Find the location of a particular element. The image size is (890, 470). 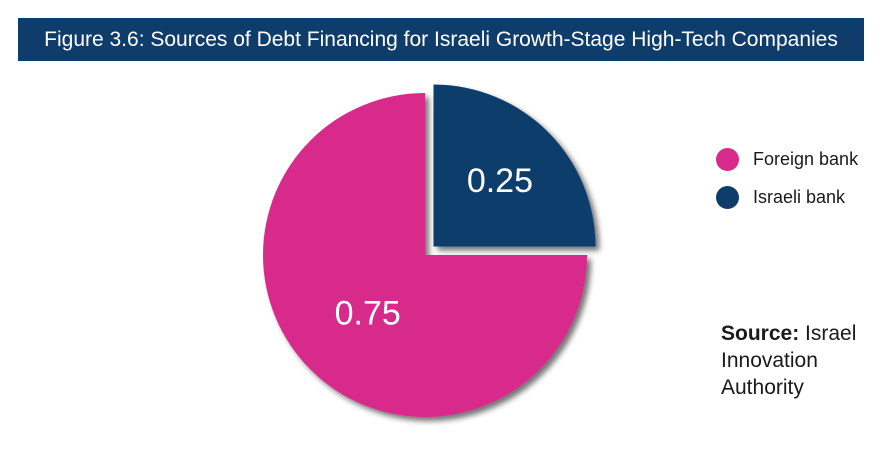

source-note: Source: Israel Innovation Authority is located at coordinates (805, 360).